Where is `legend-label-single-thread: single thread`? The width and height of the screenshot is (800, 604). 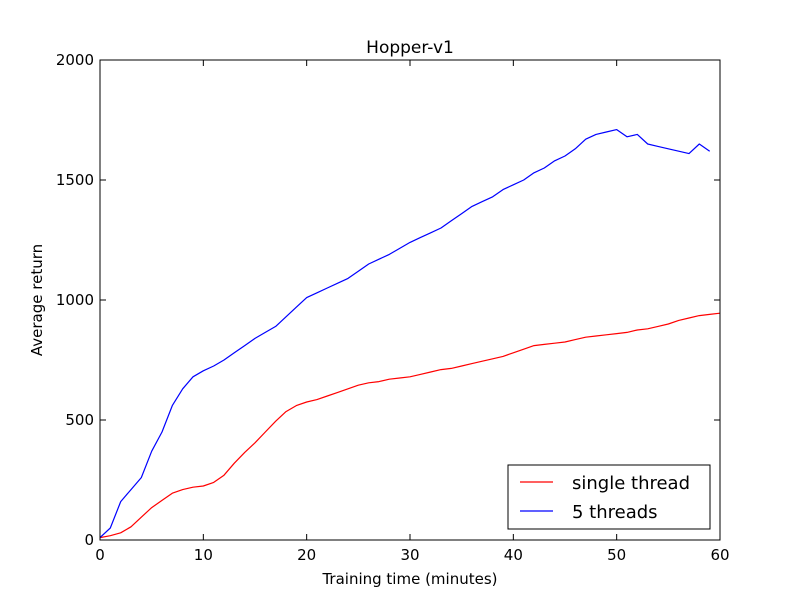 legend-label-single-thread: single thread is located at coordinates (631, 483).